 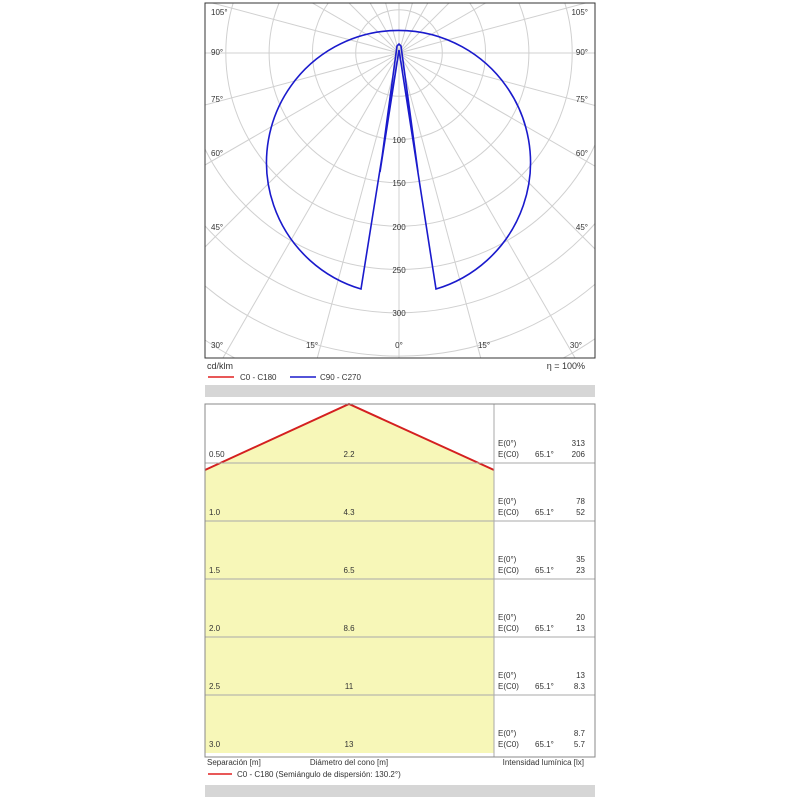 What do you see at coordinates (215, 570) in the screenshot?
I see `height-label: 1.5` at bounding box center [215, 570].